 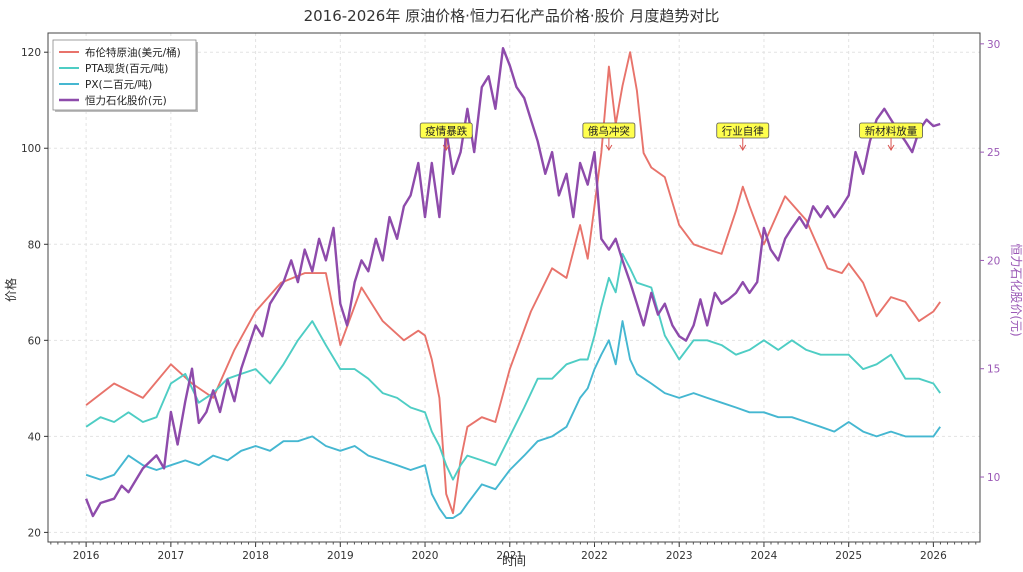 I want to click on y-tick-label: 80, so click(x=34, y=245).